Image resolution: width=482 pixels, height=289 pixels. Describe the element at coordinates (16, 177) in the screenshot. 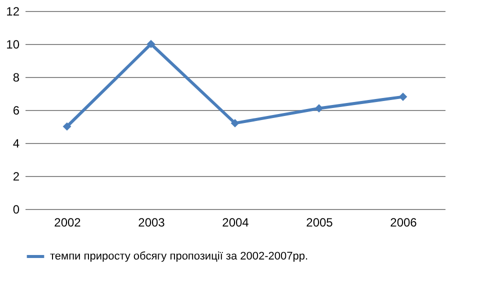

I see `y-tick-label: 2` at that location.